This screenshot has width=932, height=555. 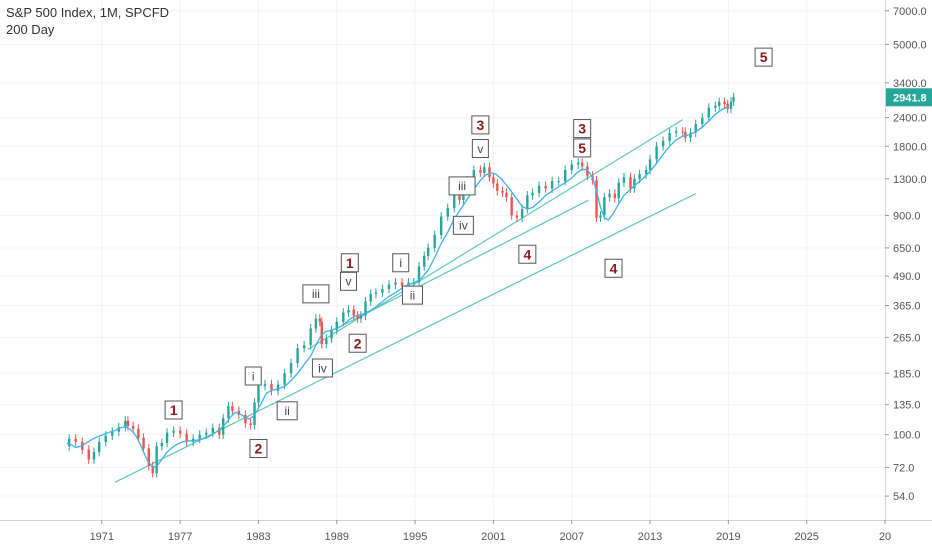 I want to click on chart-header: S&P 500 Index, 1M, SPCFD 200 Day, so click(x=87, y=21).